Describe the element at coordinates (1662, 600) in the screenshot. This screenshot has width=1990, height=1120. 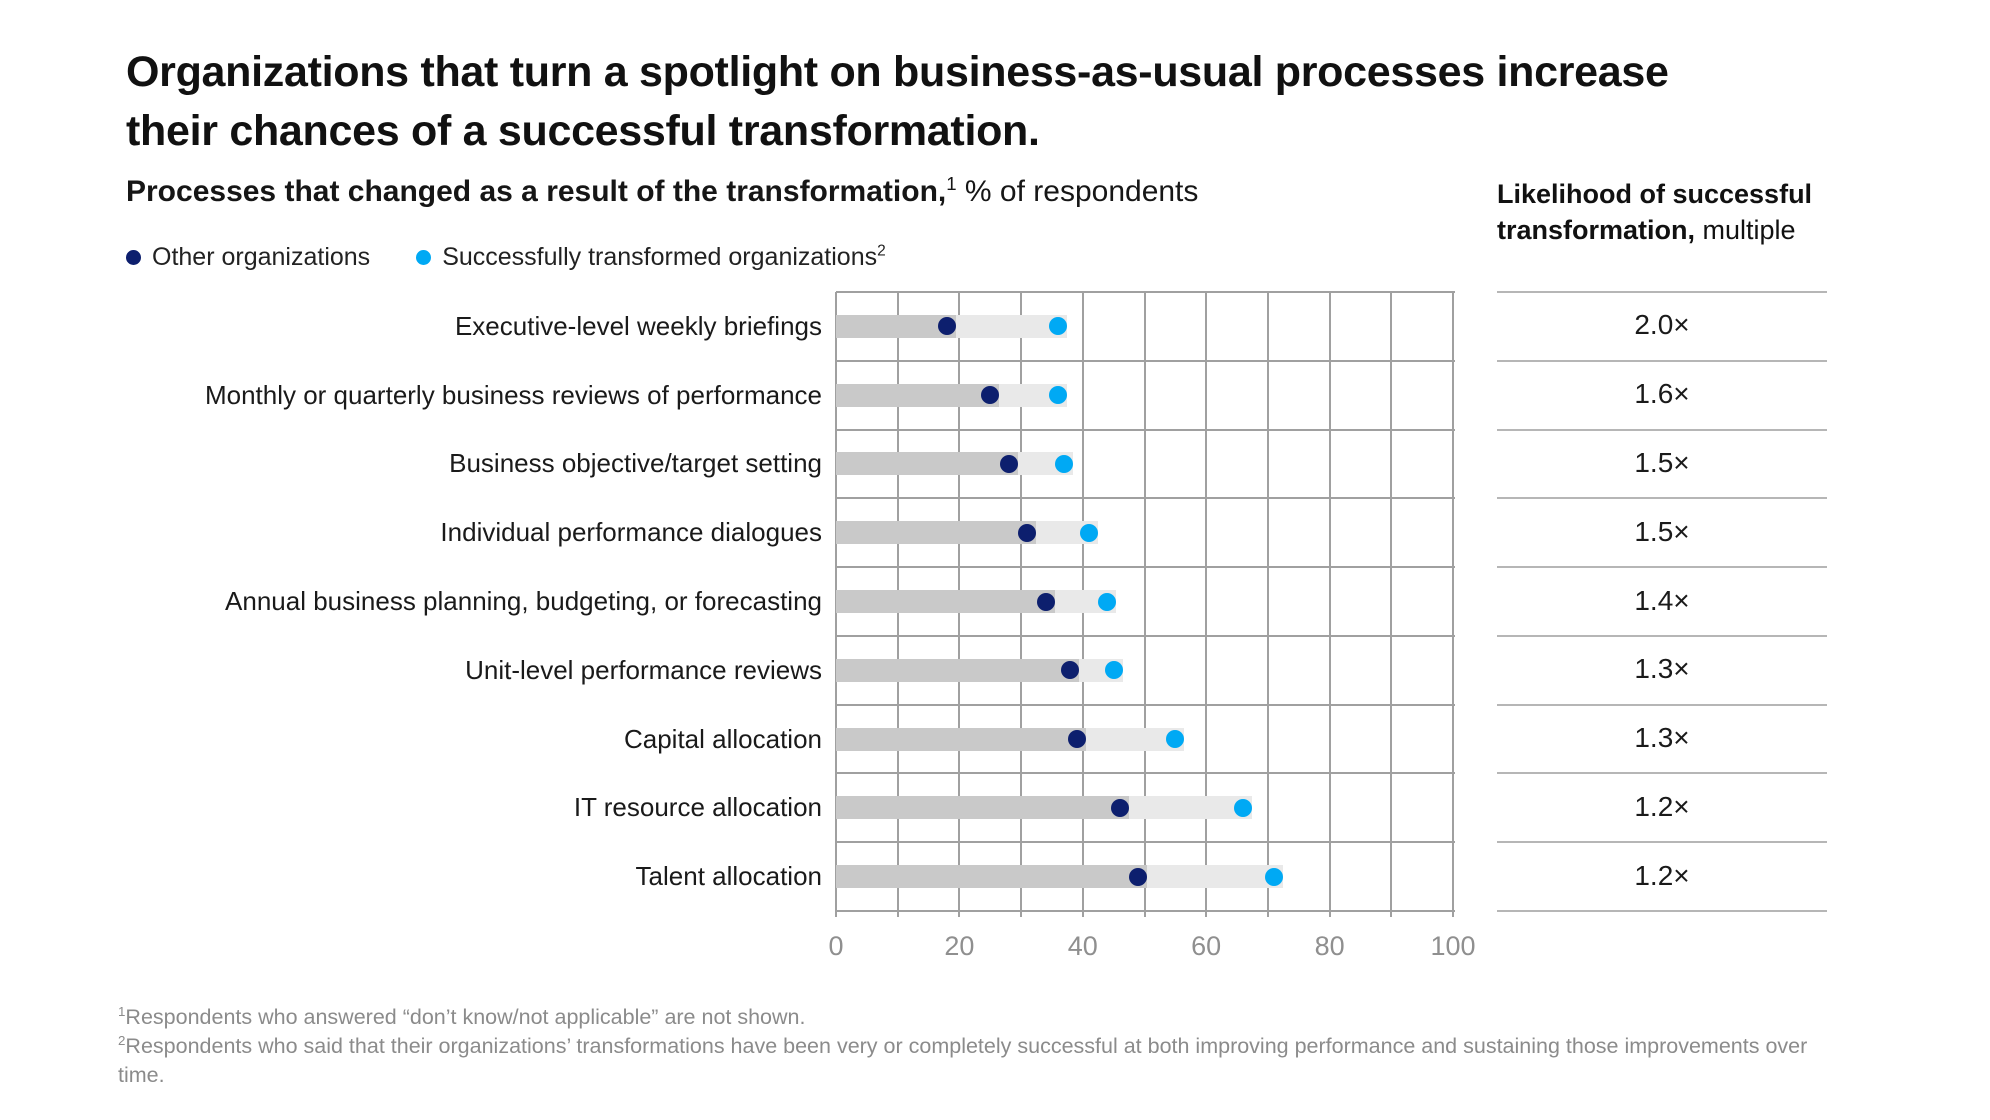
I see `likelihood-value: 1.4×` at that location.